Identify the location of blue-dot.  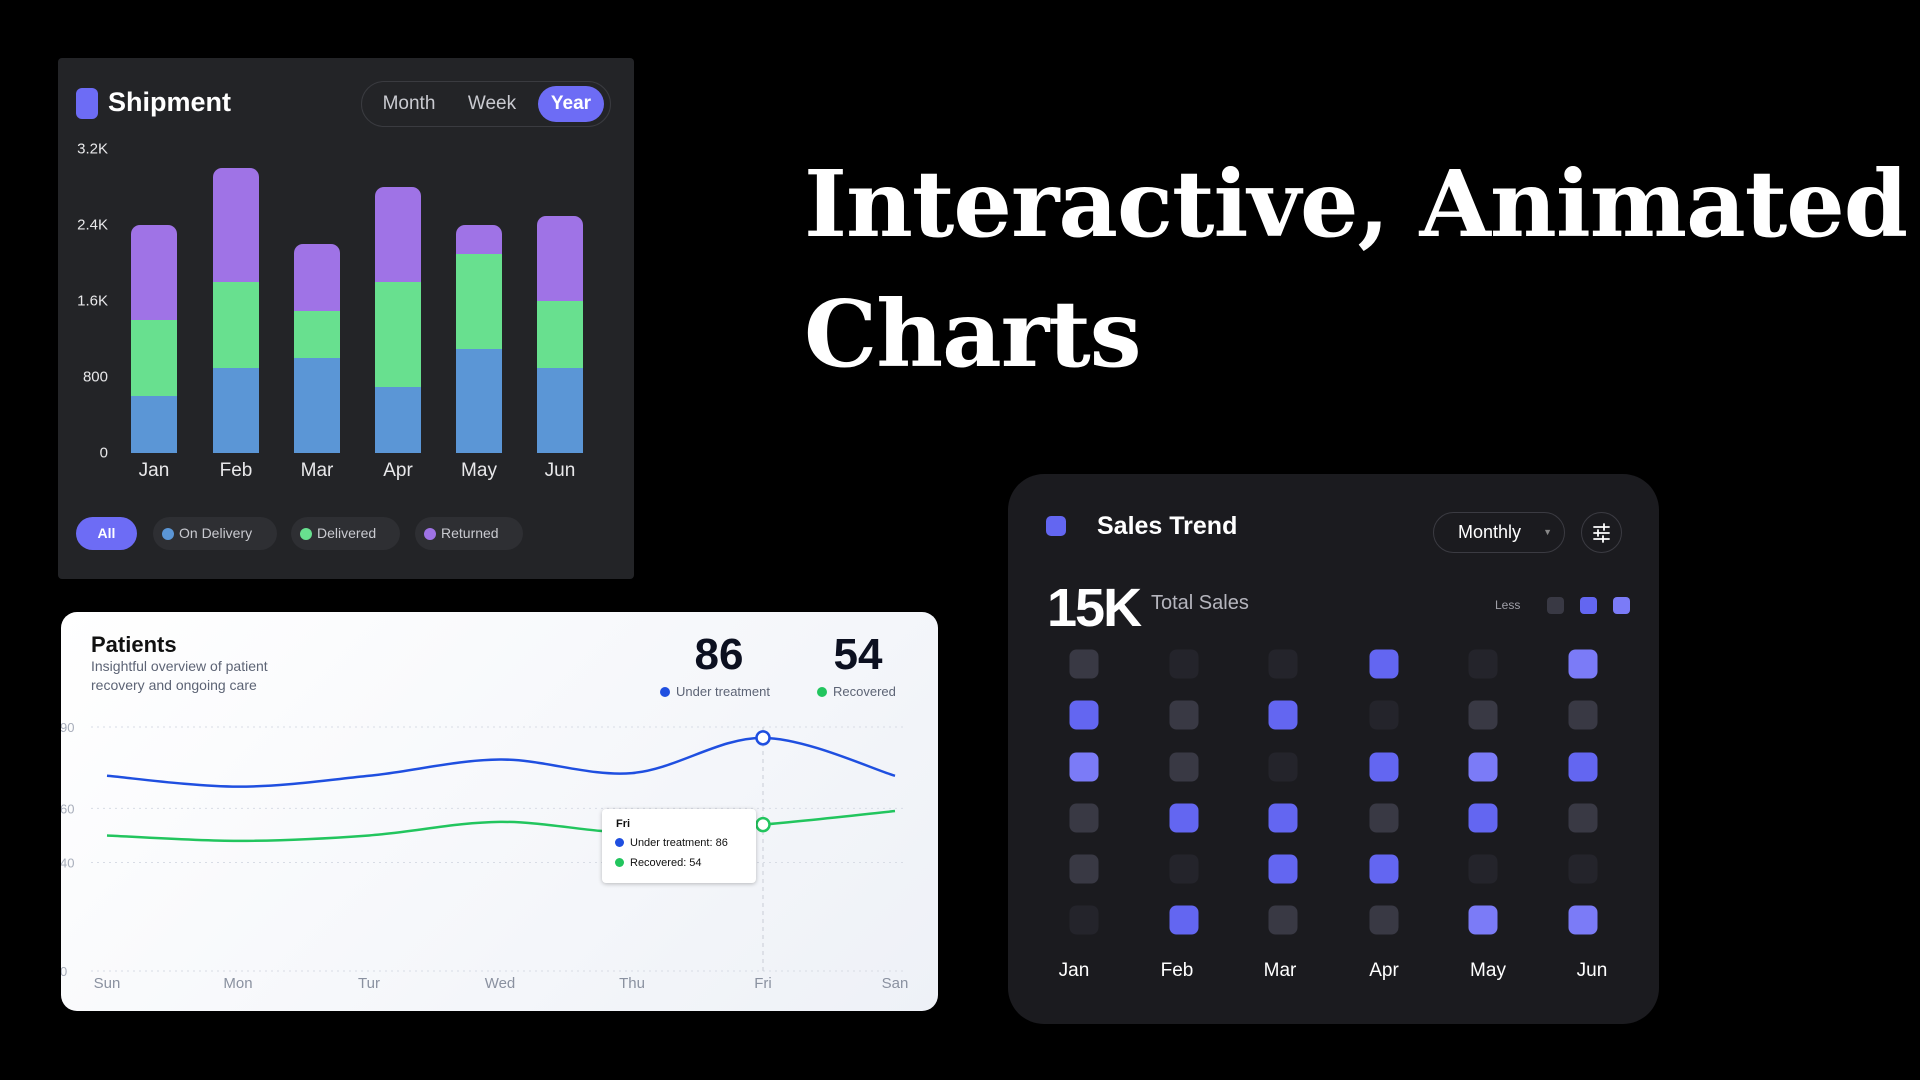
(619, 842).